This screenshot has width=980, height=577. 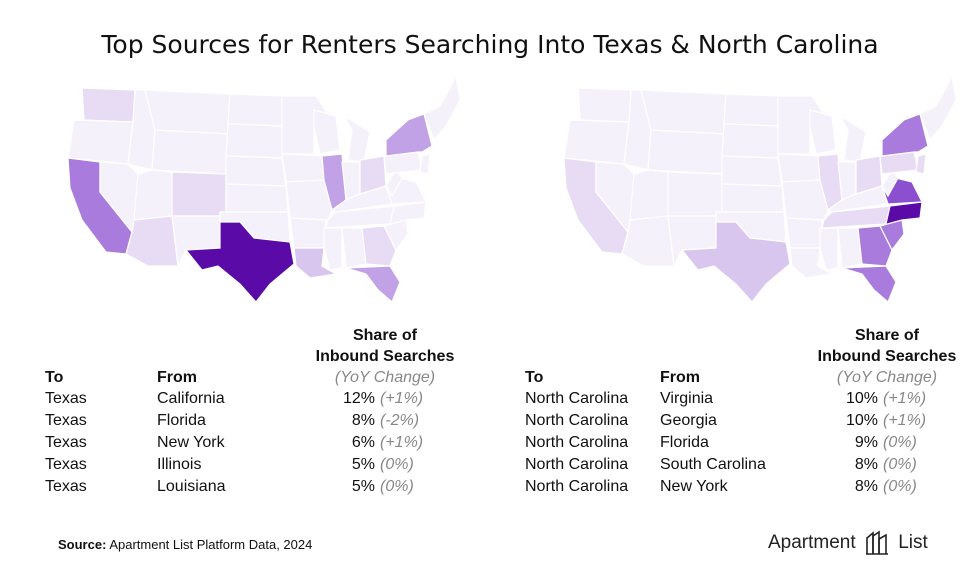 I want to click on from-cell: Virginia, so click(x=687, y=398).